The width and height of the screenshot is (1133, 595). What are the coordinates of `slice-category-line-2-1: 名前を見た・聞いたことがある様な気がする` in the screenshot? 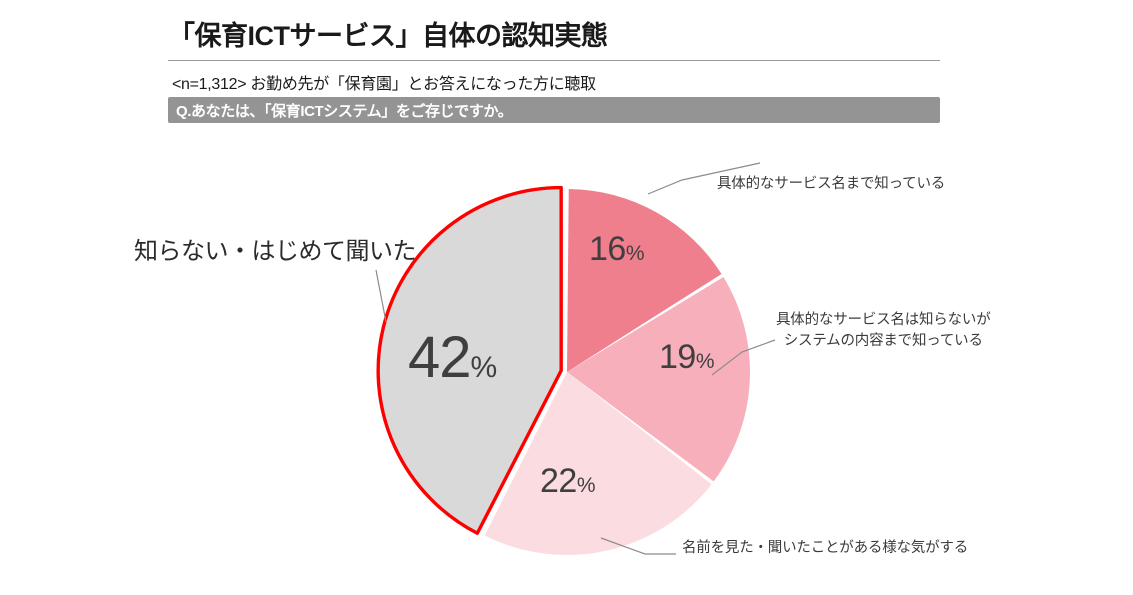 It's located at (825, 548).